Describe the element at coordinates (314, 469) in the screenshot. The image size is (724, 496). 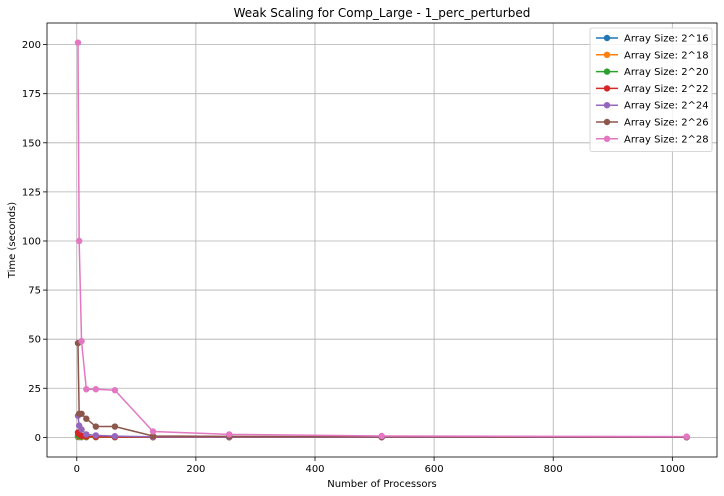
I see `x-tick-label: 400` at that location.